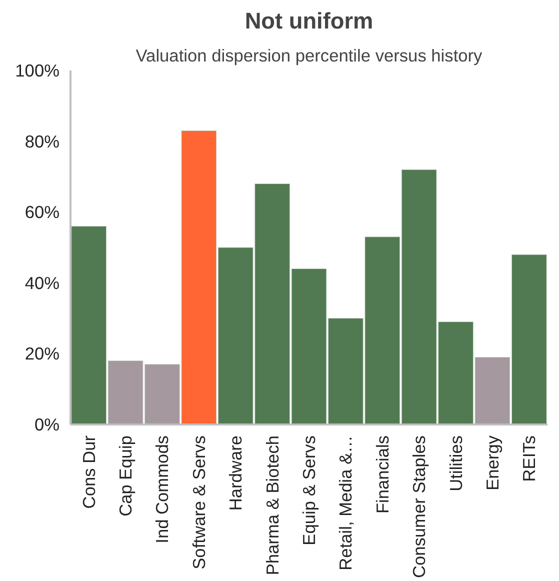 The height and width of the screenshot is (581, 559). Describe the element at coordinates (529, 458) in the screenshot. I see `x-tick-label: REITs` at that location.